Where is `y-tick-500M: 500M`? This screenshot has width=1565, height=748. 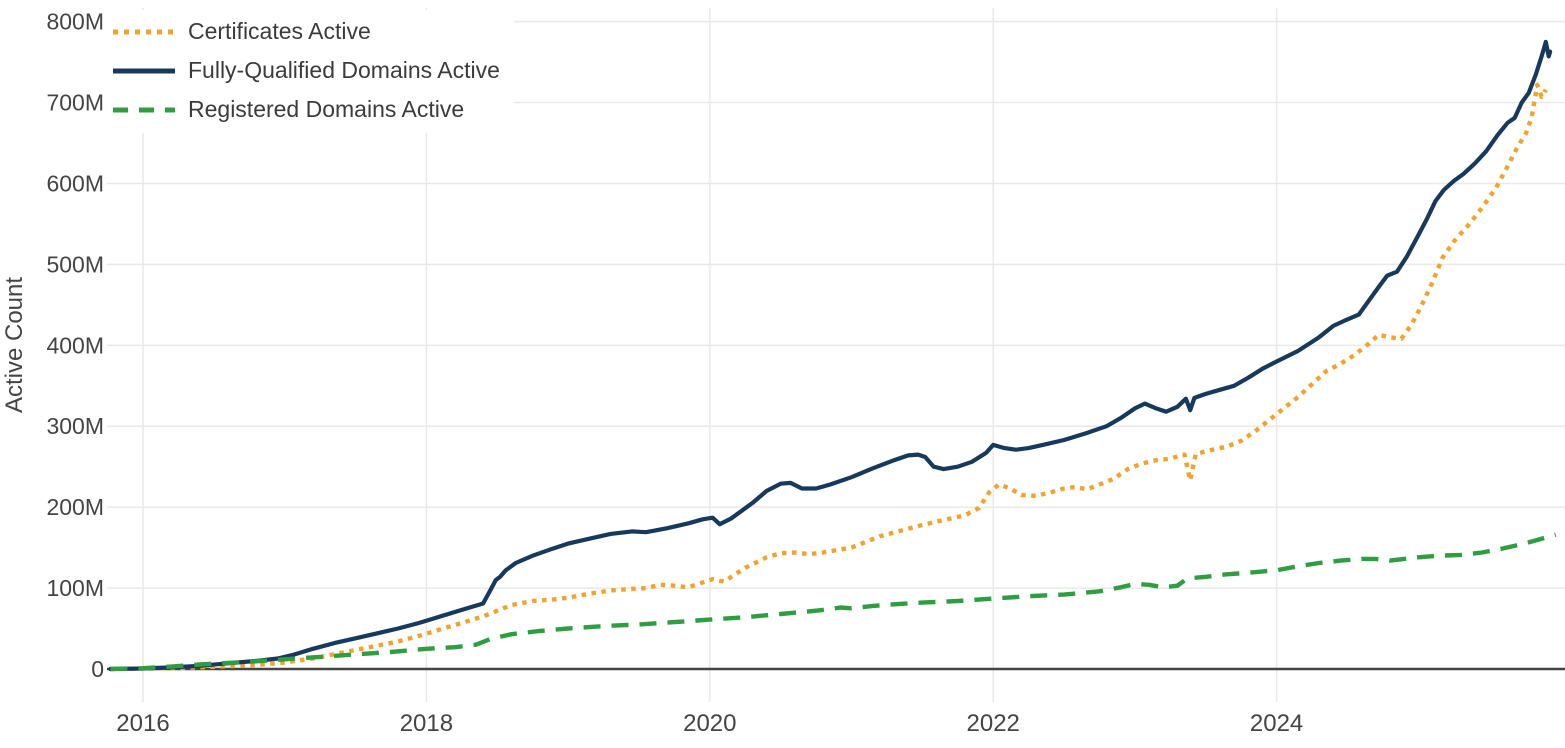 y-tick-500M: 500M is located at coordinates (75, 264).